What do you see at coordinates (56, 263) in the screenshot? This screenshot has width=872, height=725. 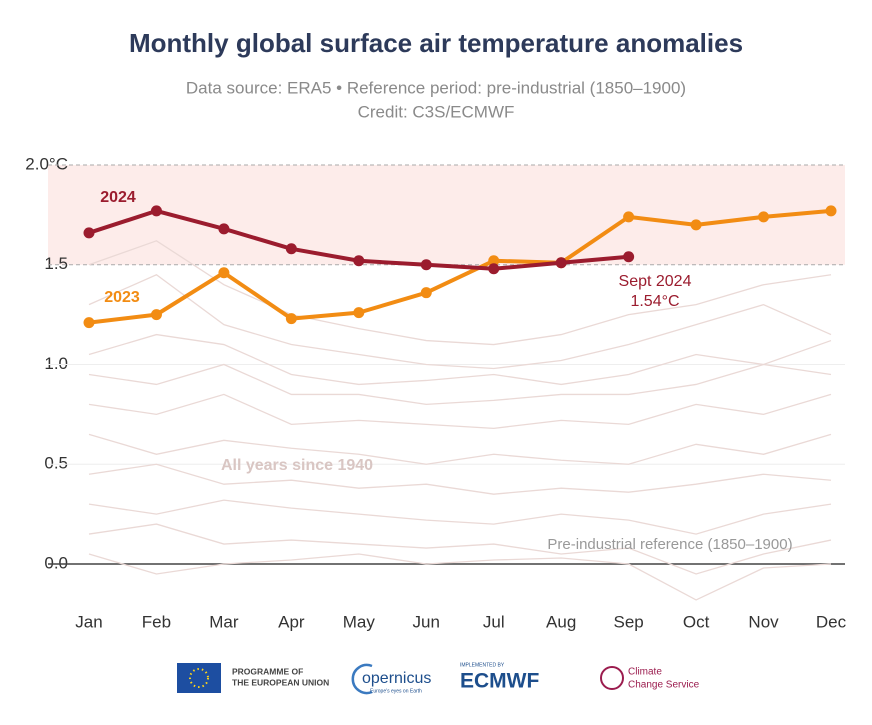 I see `y-tick-label: 1.5` at bounding box center [56, 263].